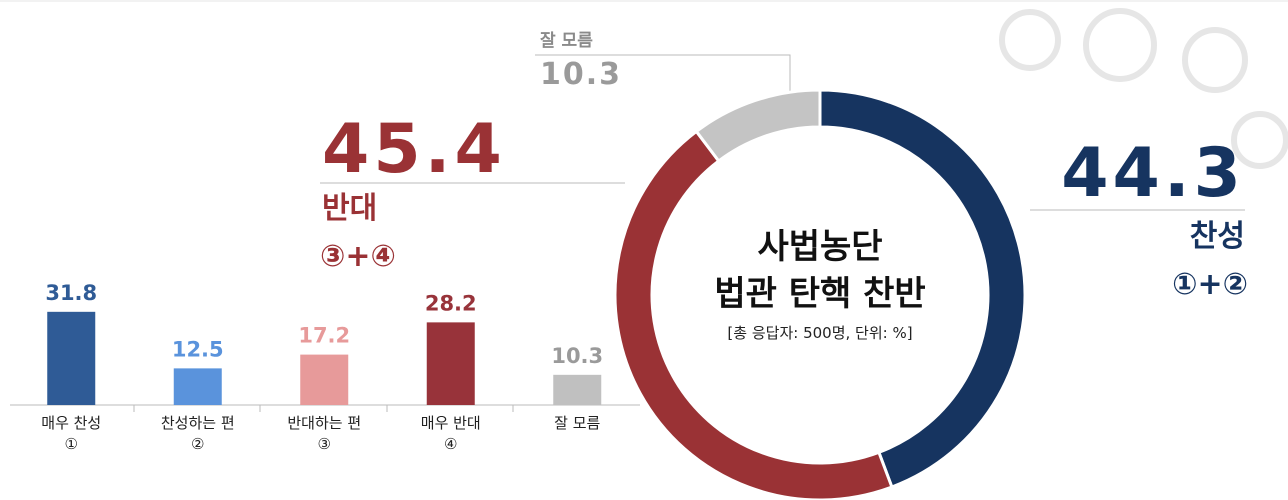 This screenshot has width=1288, height=500. Describe the element at coordinates (324, 336) in the screenshot. I see `data-label: 17.2` at that location.